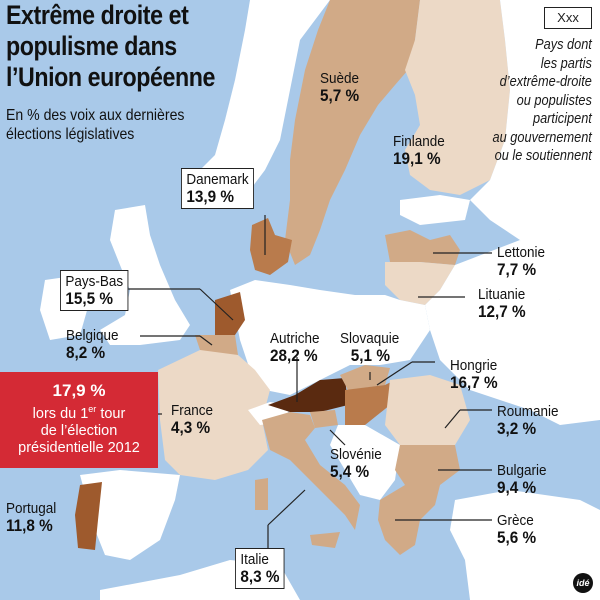 Image resolution: width=600 pixels, height=600 pixels. I want to click on russia-land, so click(535, 150).